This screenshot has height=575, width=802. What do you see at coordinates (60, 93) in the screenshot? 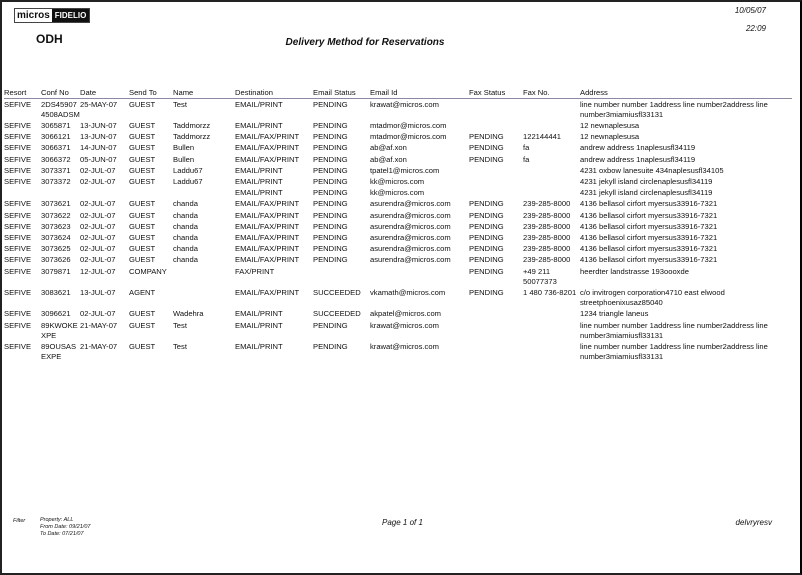
I see `column-header-conf-no: Conf No` at bounding box center [60, 93].